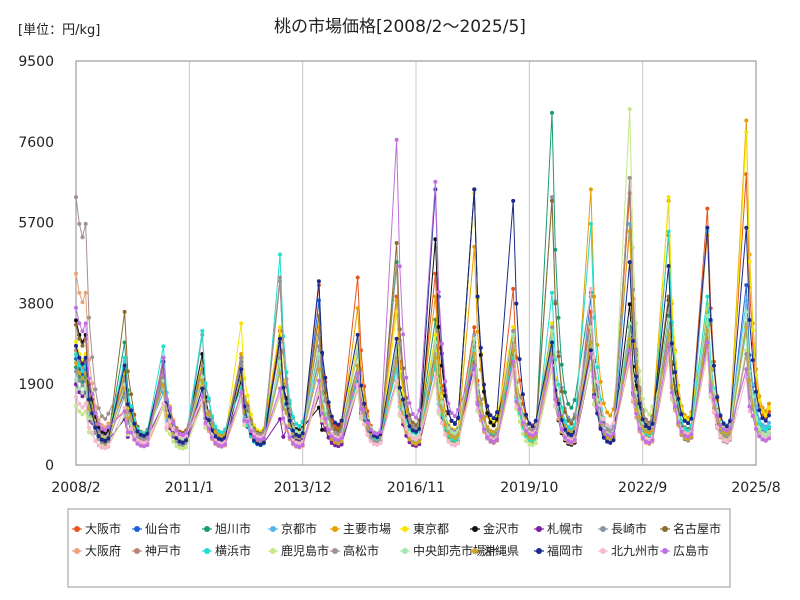 The image size is (800, 600). I want to click on legend-label: 名古屋市, so click(697, 528).